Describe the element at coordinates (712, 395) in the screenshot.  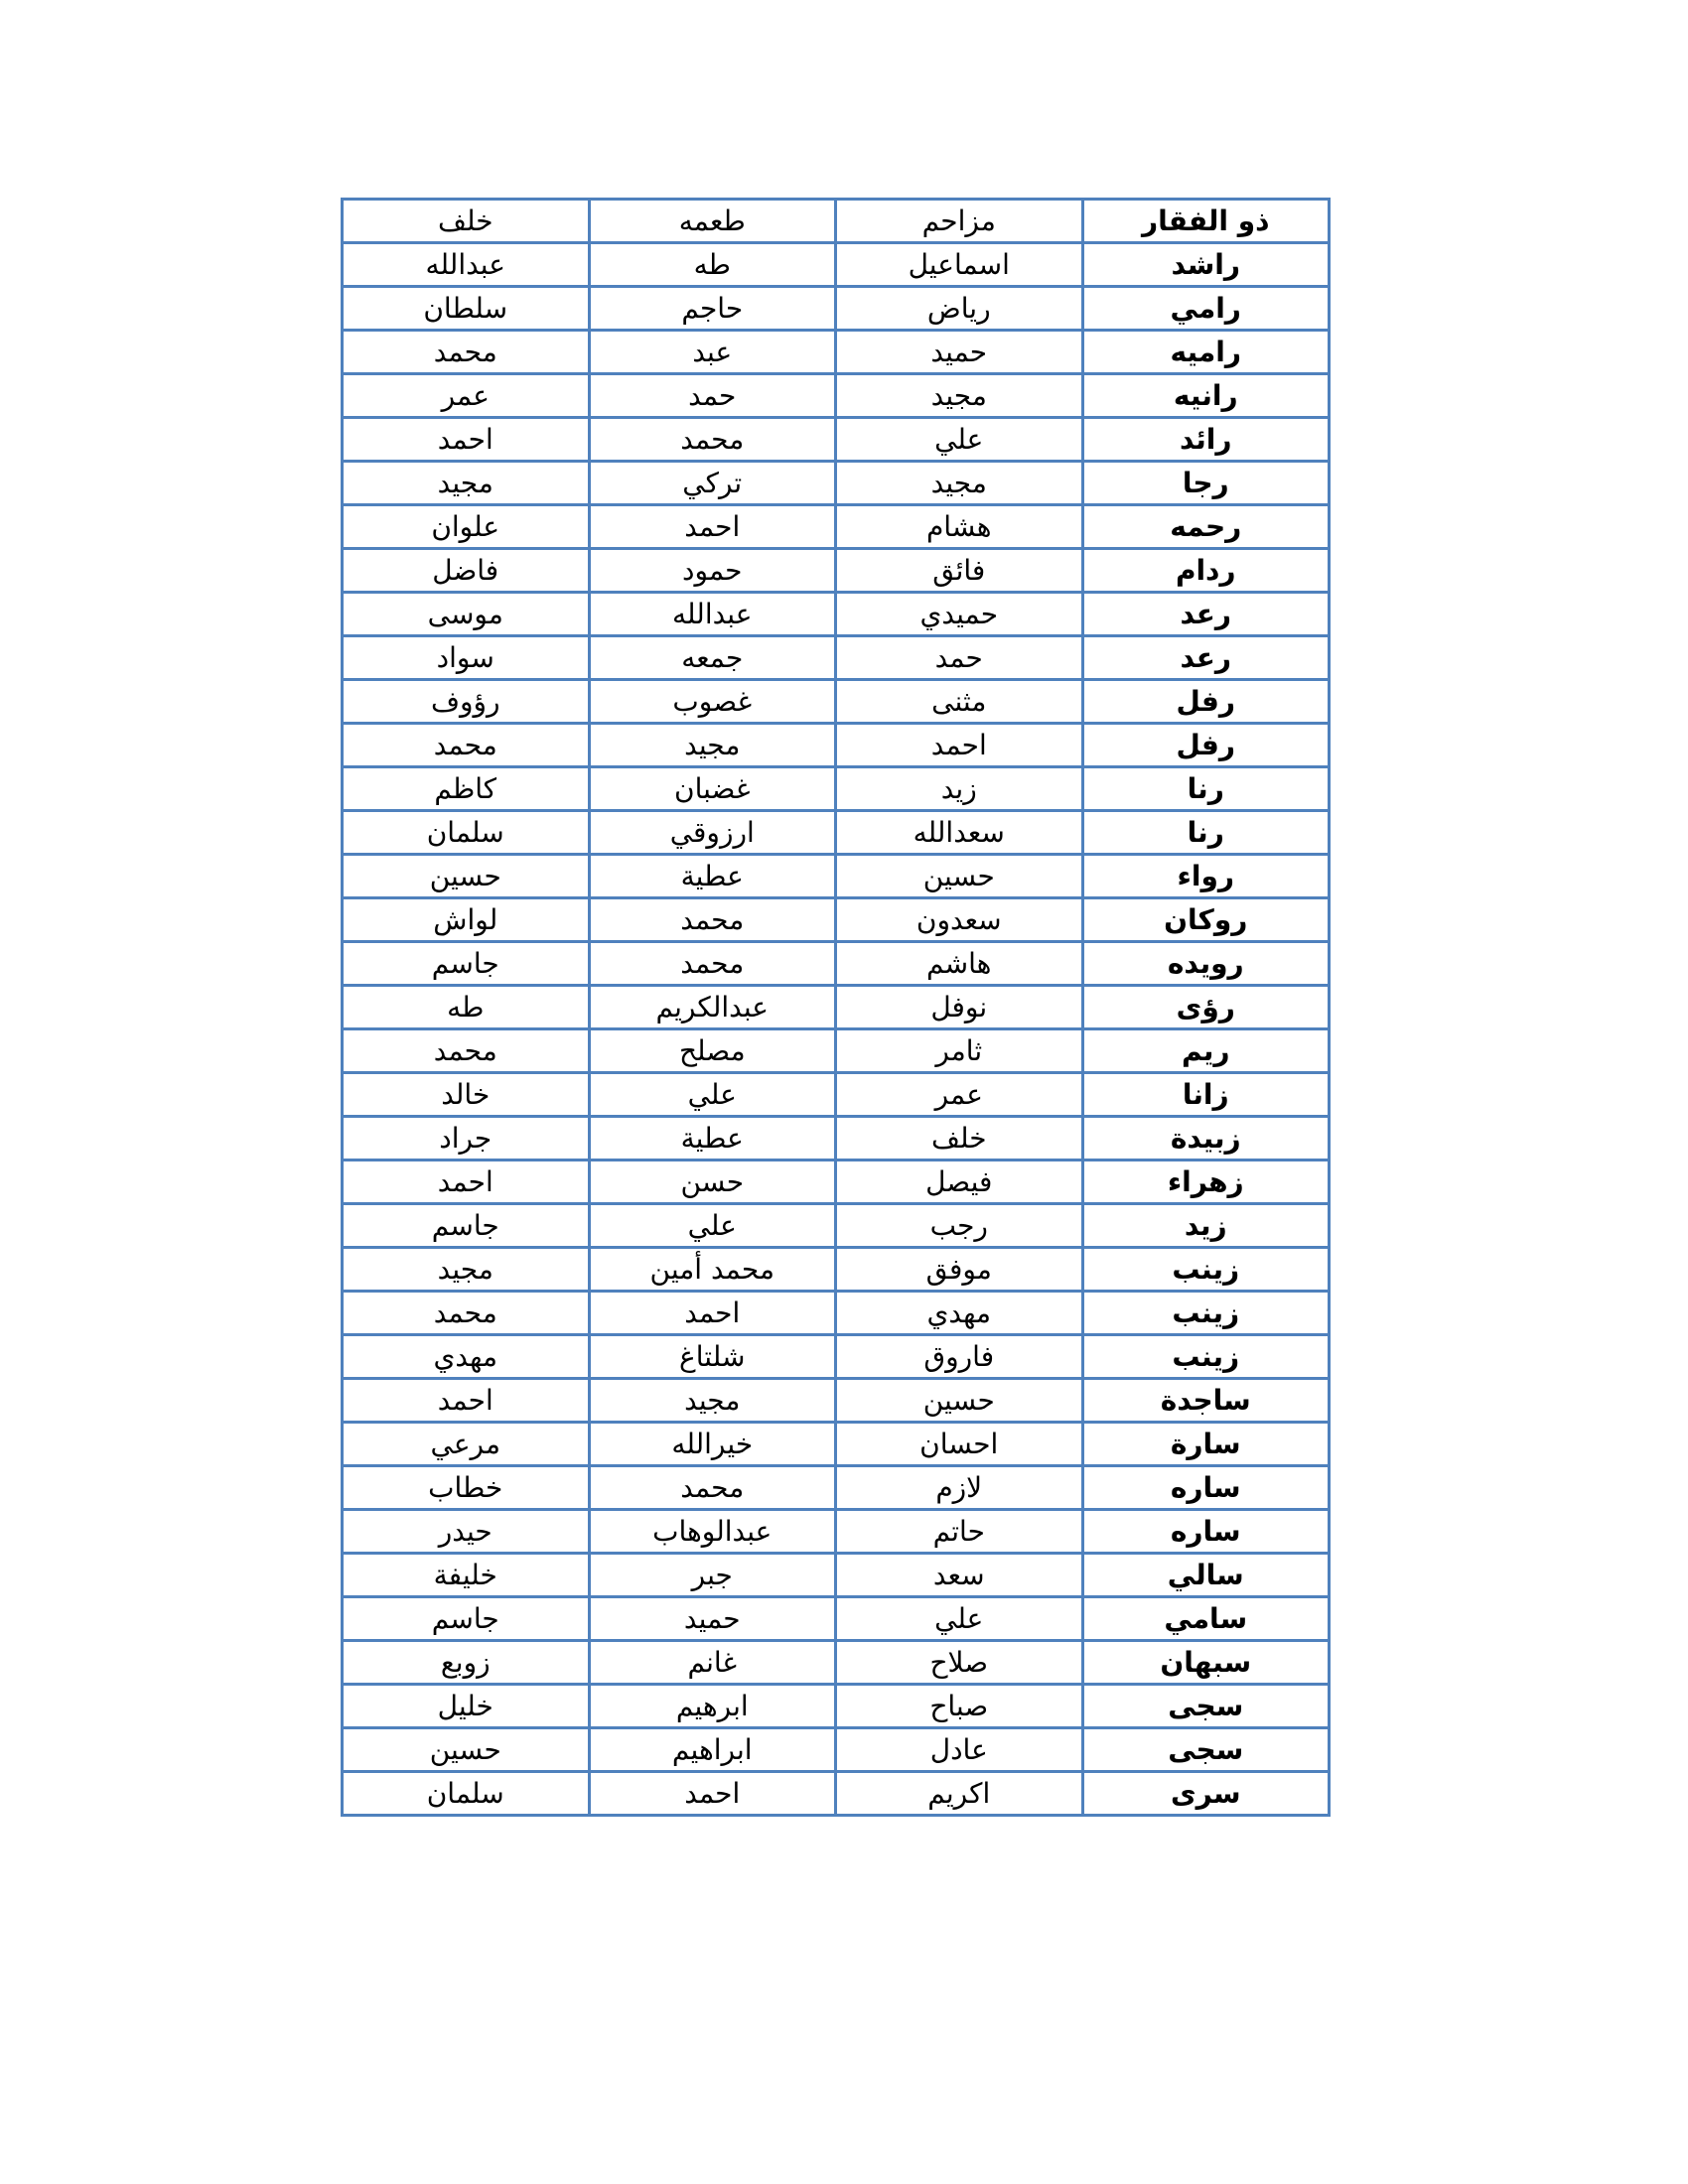
I see `table-cell: حمد` at that location.